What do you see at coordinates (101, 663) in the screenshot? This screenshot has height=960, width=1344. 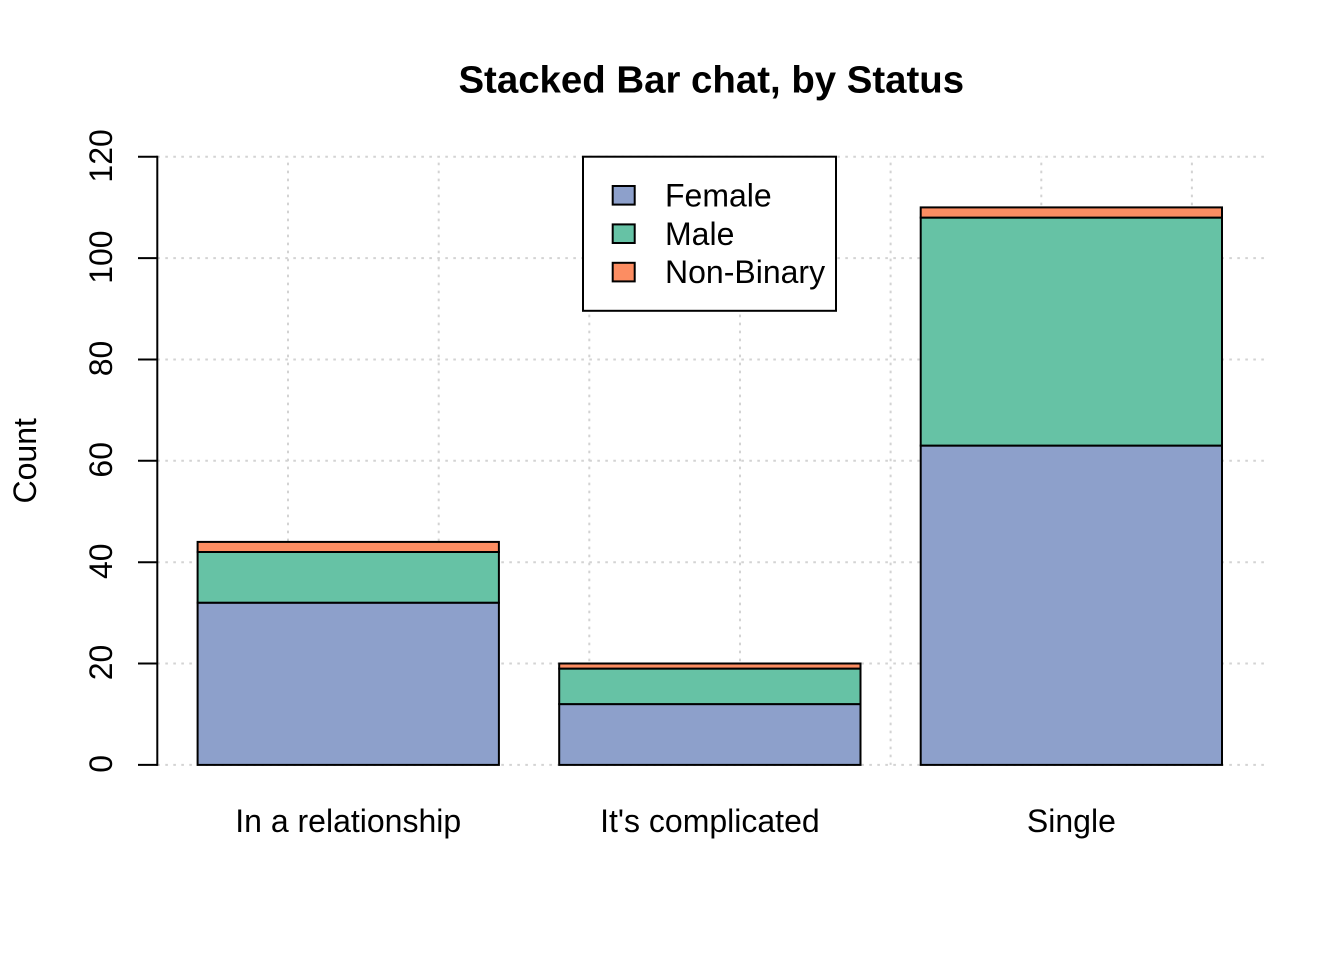 I see `svg-text: 20` at bounding box center [101, 663].